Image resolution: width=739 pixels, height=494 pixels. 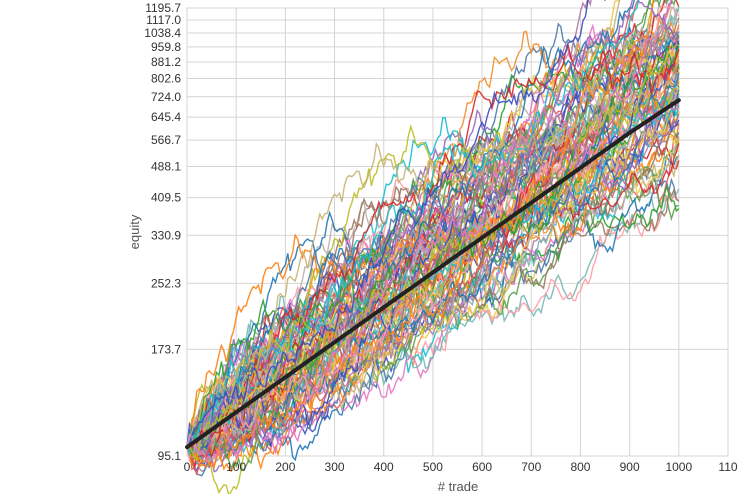 I want to click on y-tick-label: 488.1, so click(x=166, y=167).